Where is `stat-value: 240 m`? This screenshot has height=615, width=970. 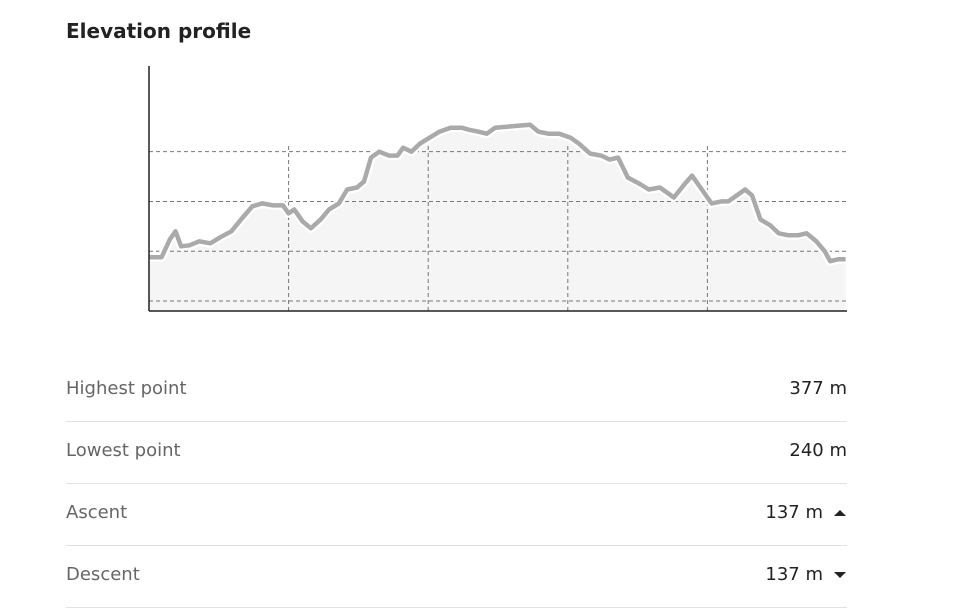
stat-value: 240 m is located at coordinates (818, 450).